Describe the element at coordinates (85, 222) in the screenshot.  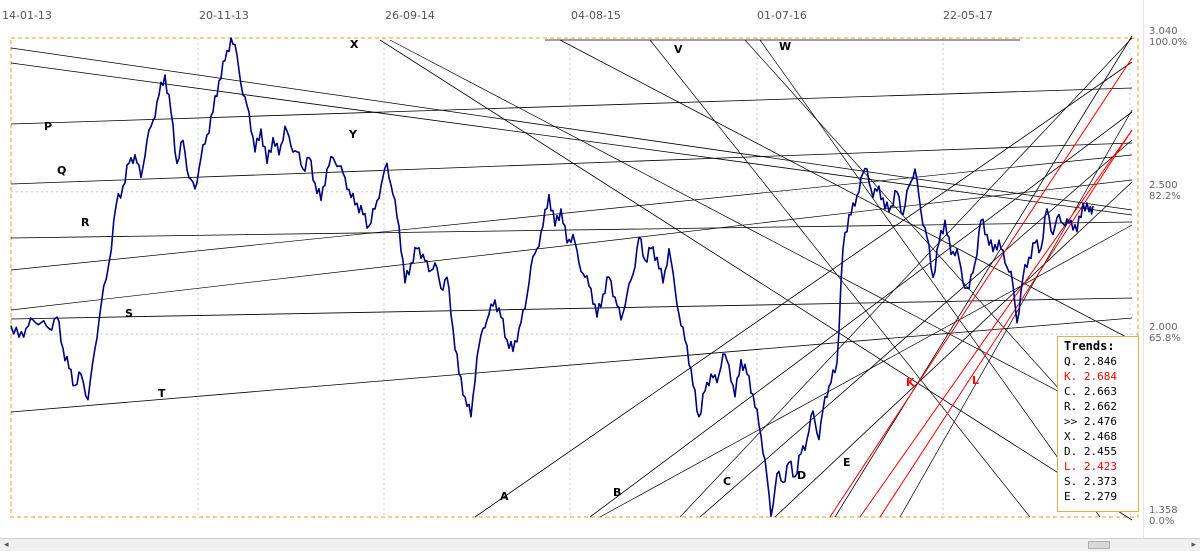
I see `trend-label-r: R` at that location.